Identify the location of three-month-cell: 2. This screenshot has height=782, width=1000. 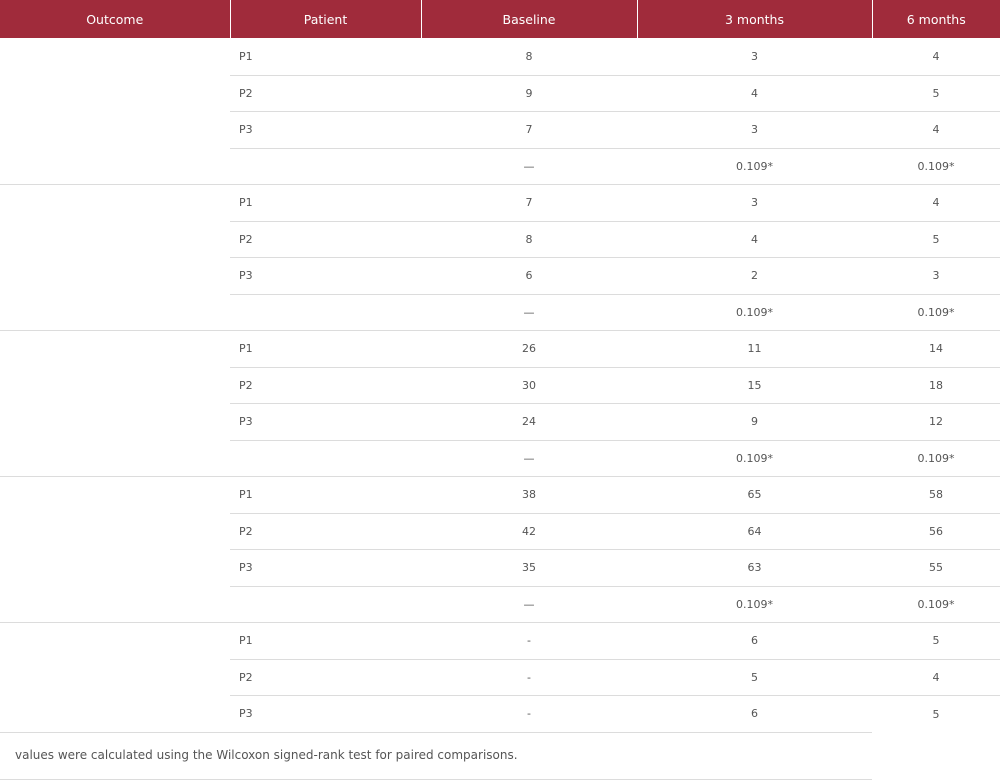
(754, 276).